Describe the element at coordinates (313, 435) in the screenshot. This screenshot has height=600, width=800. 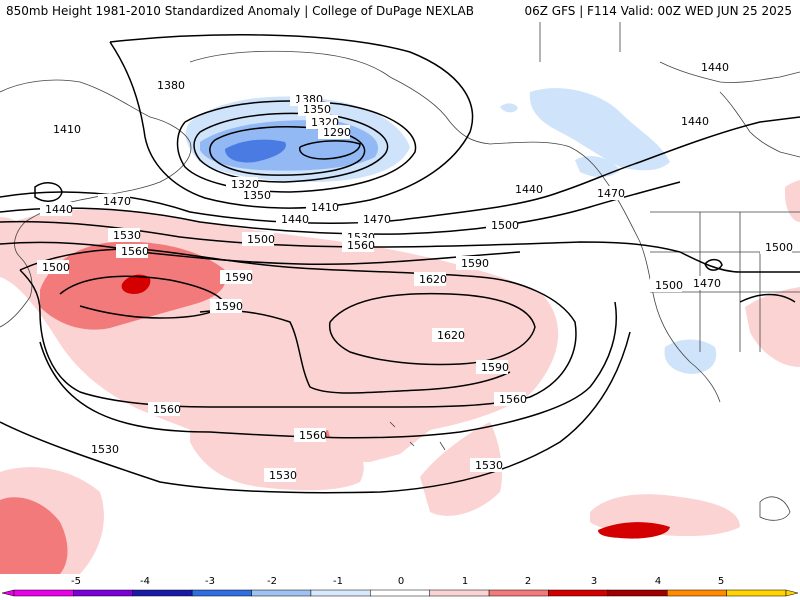
I see `contour-label-1560-e: 1560` at that location.